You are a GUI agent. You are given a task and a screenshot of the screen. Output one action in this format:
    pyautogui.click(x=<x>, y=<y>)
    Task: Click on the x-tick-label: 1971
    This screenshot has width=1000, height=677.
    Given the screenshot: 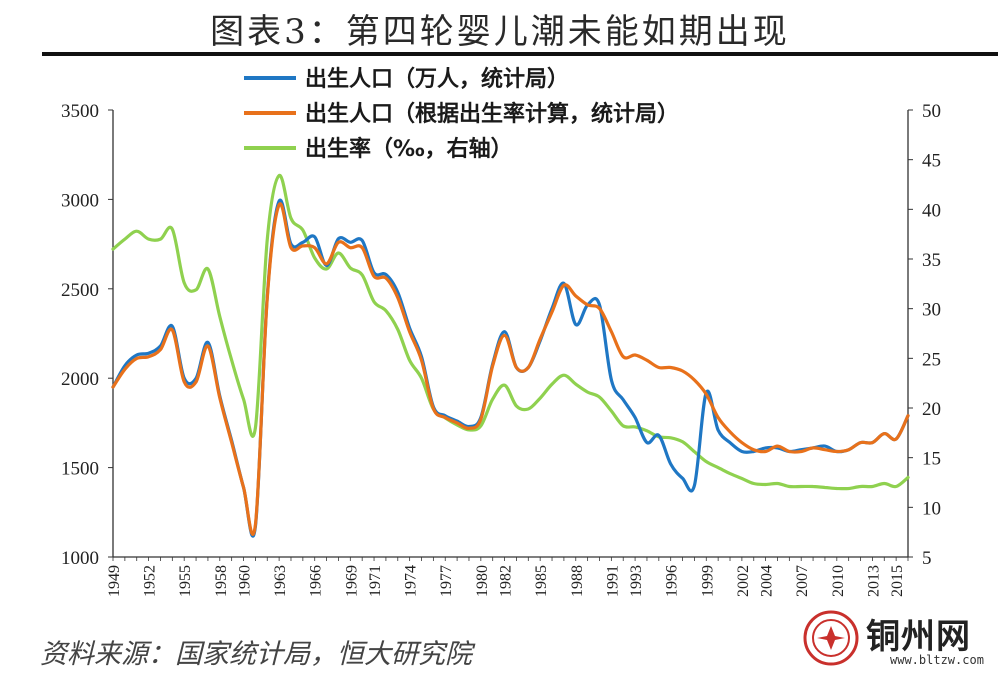 What is the action you would take?
    pyautogui.click(x=375, y=581)
    